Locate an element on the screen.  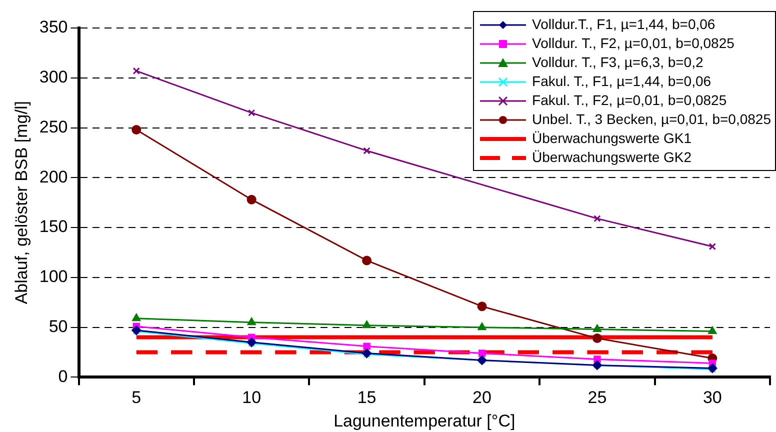
y-tick-label: 150 is located at coordinates (53, 226).